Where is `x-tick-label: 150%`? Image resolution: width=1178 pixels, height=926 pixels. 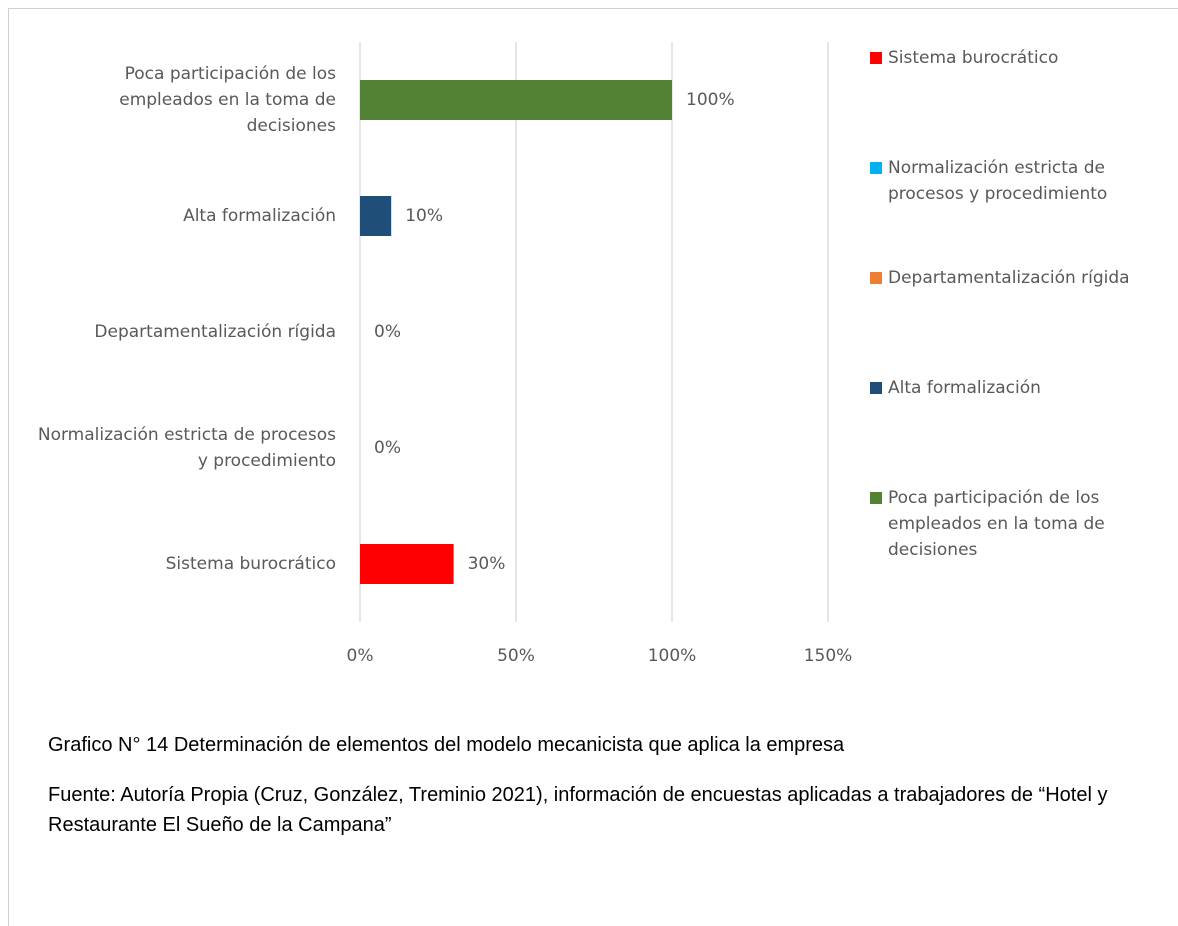
x-tick-label: 150% is located at coordinates (828, 656).